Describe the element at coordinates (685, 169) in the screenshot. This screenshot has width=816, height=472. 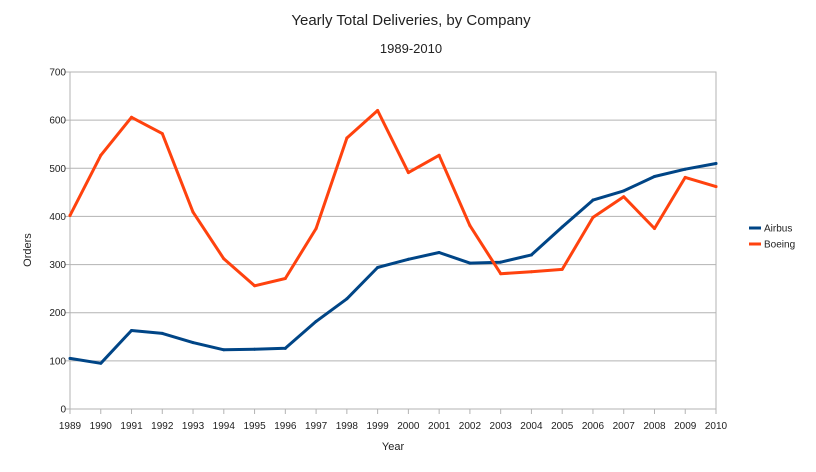
I see `data-point-airbus-2009` at that location.